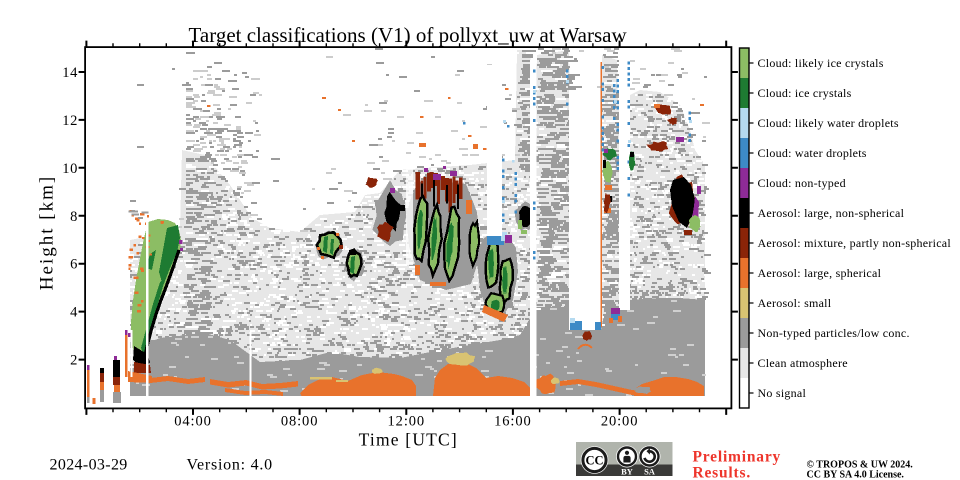 This screenshot has width=960, height=480. I want to click on svg-text: Aerosol: large, spherical, so click(820, 273).